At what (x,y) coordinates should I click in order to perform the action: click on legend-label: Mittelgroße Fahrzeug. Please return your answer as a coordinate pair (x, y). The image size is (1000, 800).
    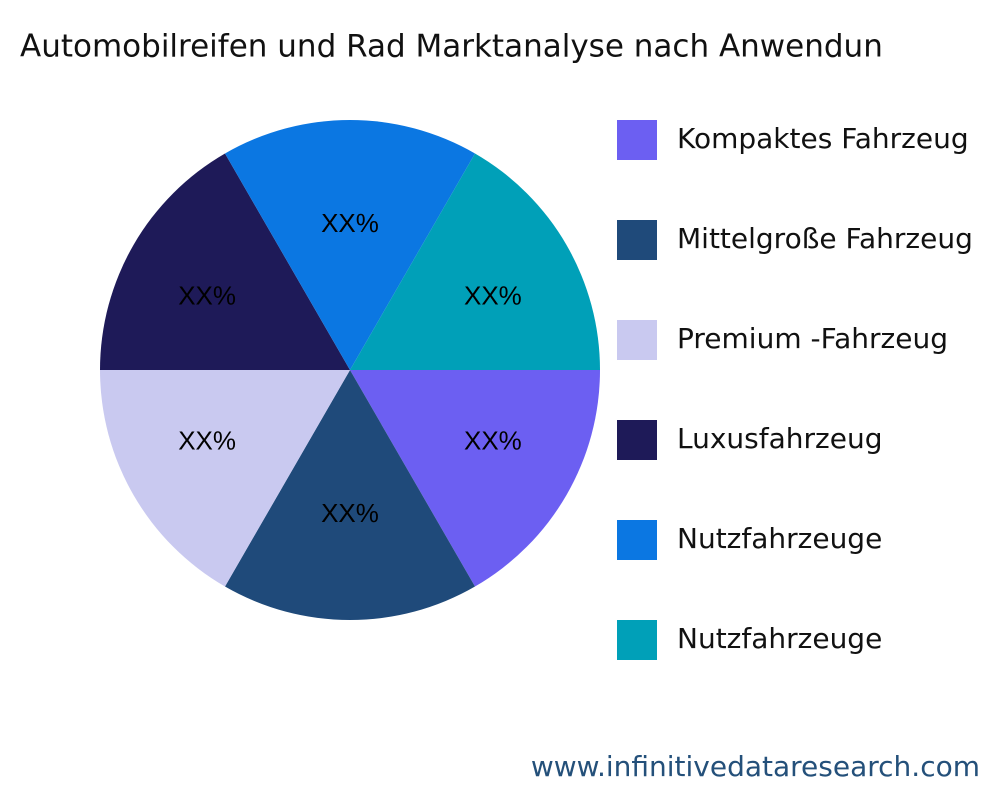
    Looking at the image, I should click on (825, 238).